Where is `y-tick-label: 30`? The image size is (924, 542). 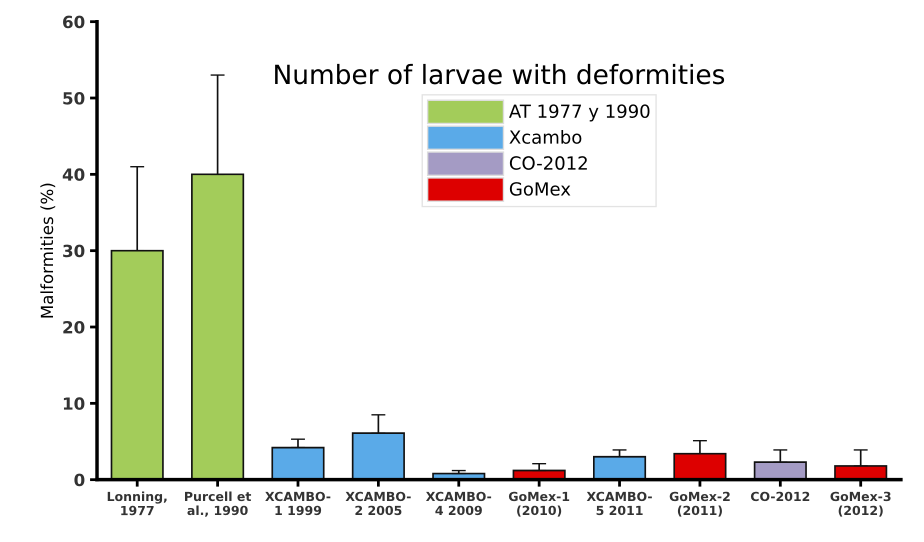 y-tick-label: 30 is located at coordinates (73, 251).